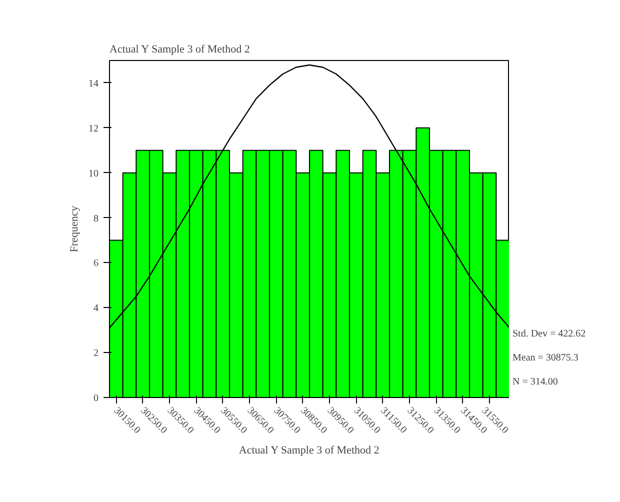 The image size is (620, 502). Describe the element at coordinates (74, 228) in the screenshot. I see `y-axis-title: Frequency` at that location.